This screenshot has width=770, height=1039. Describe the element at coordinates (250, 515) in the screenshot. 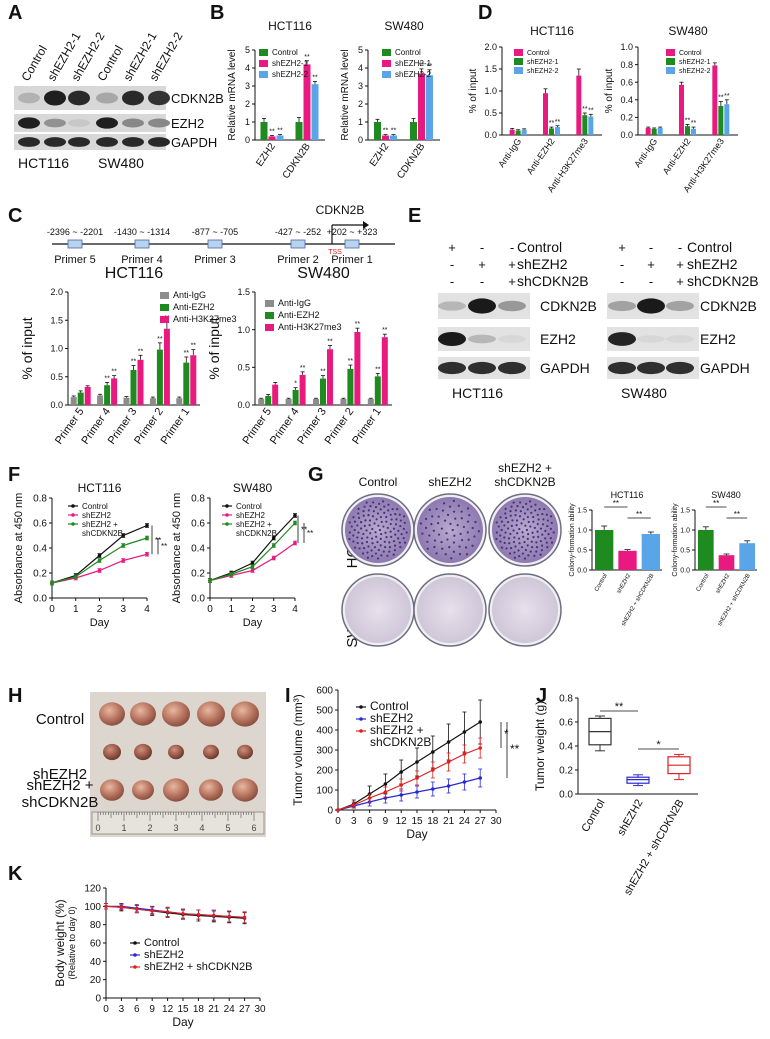

I see `legend-label: shEZH2` at that location.